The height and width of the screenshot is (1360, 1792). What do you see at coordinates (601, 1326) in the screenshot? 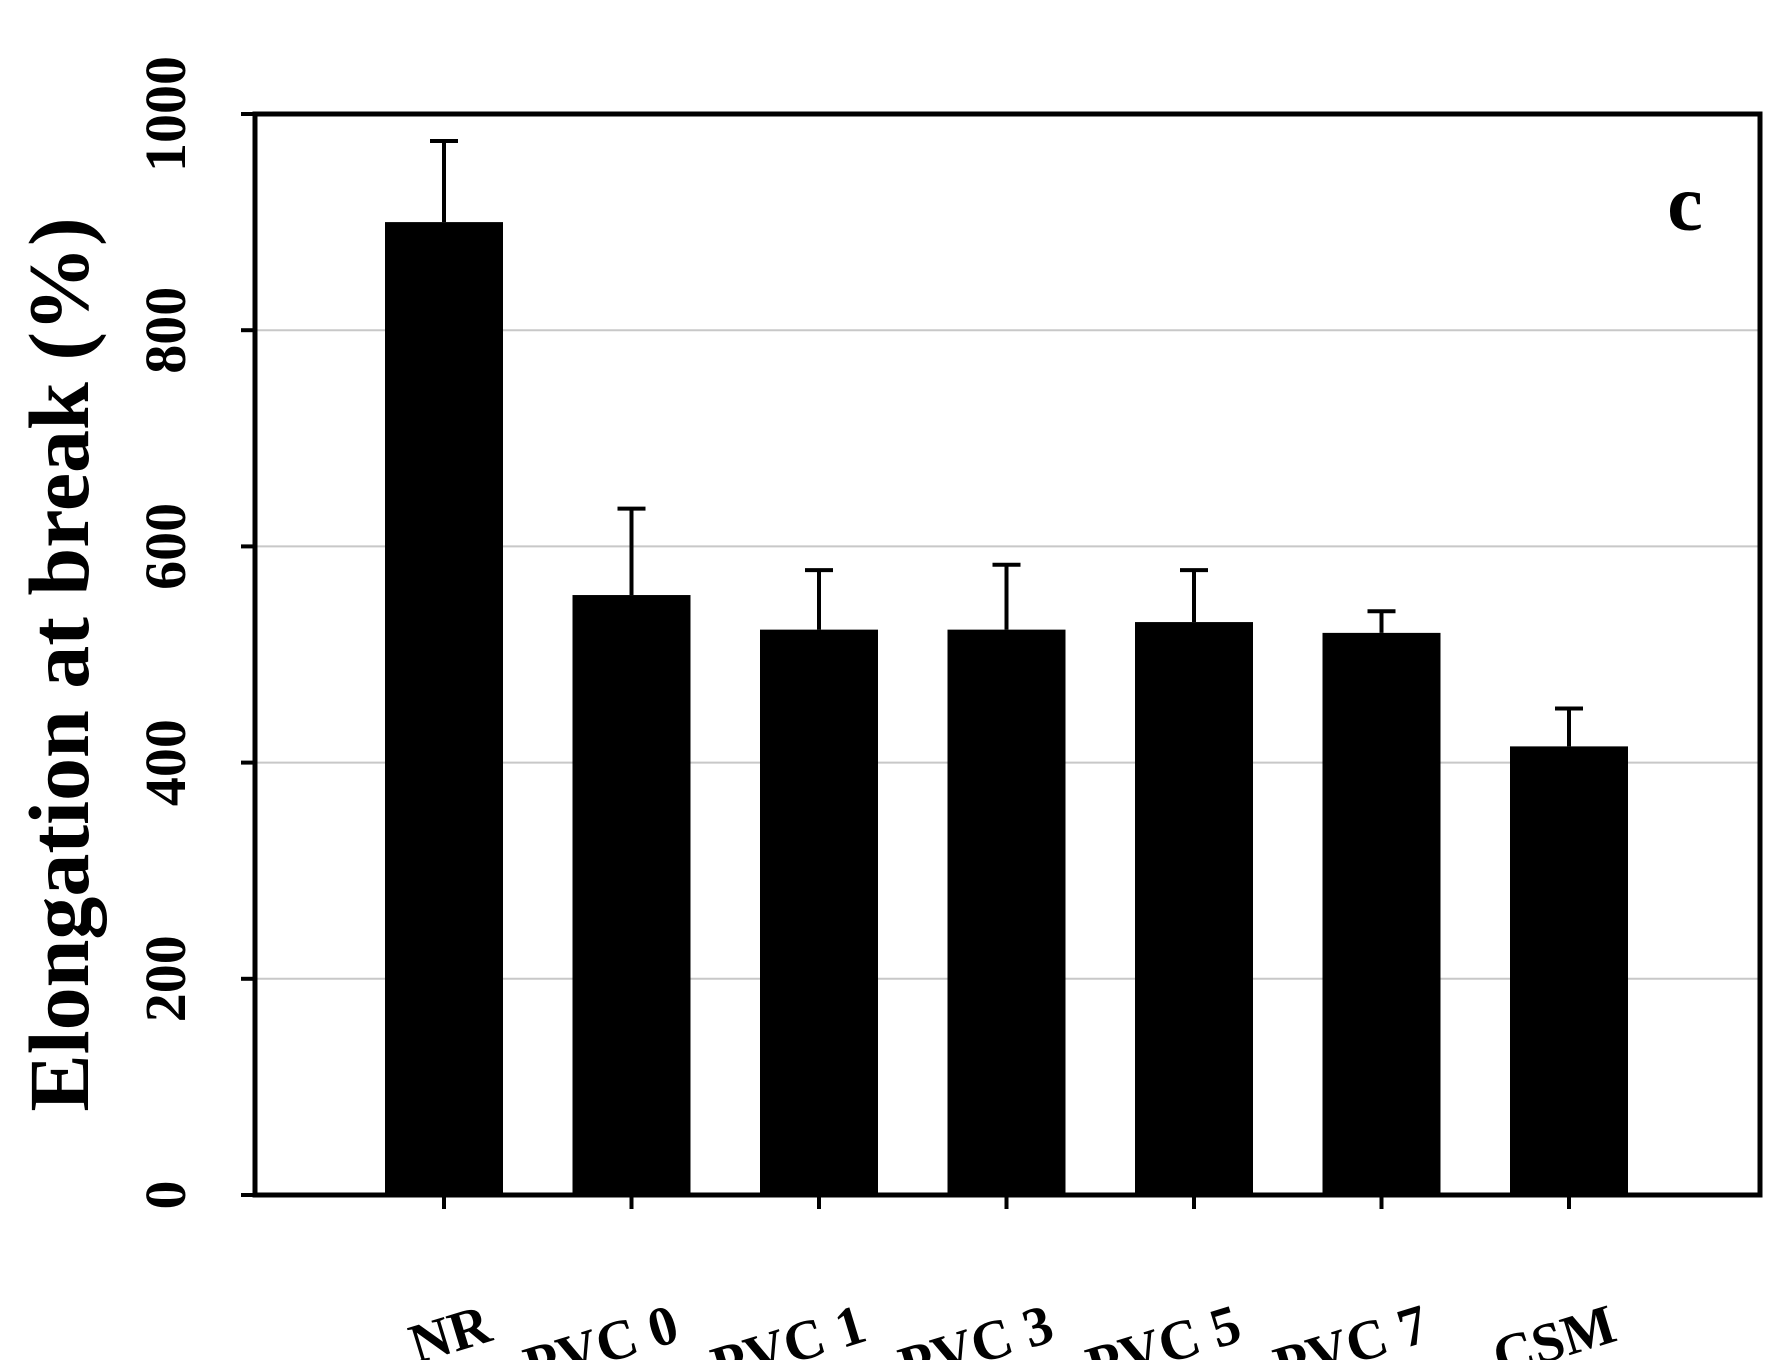
I see `x-tick-label: PVC 0` at bounding box center [601, 1326].